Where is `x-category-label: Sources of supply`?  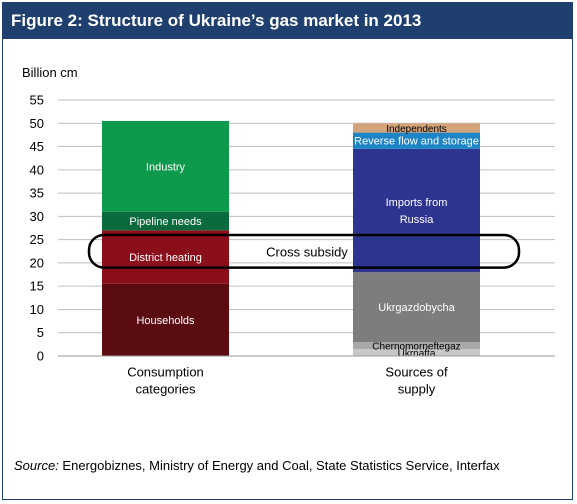 x-category-label: Sources of supply is located at coordinates (416, 381).